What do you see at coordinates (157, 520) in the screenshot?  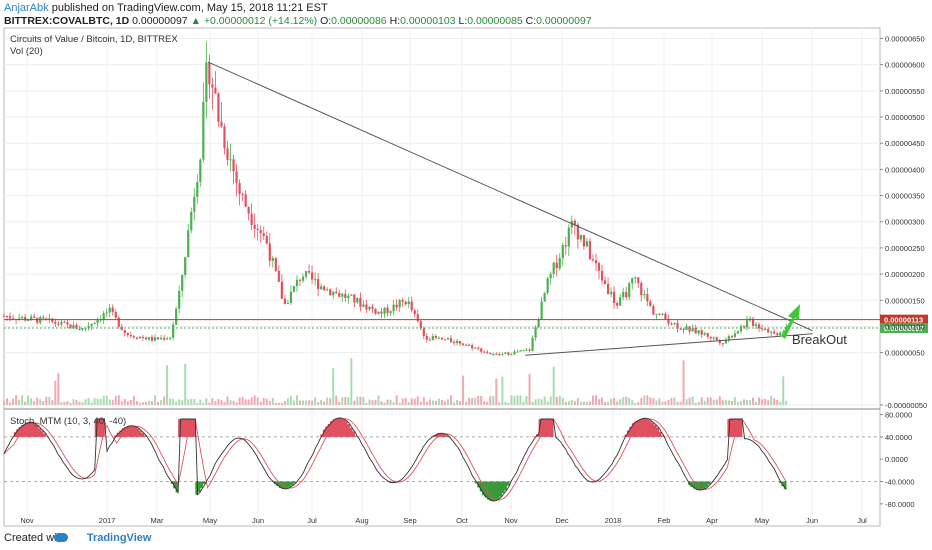 I see `time-tick-label: Mar` at bounding box center [157, 520].